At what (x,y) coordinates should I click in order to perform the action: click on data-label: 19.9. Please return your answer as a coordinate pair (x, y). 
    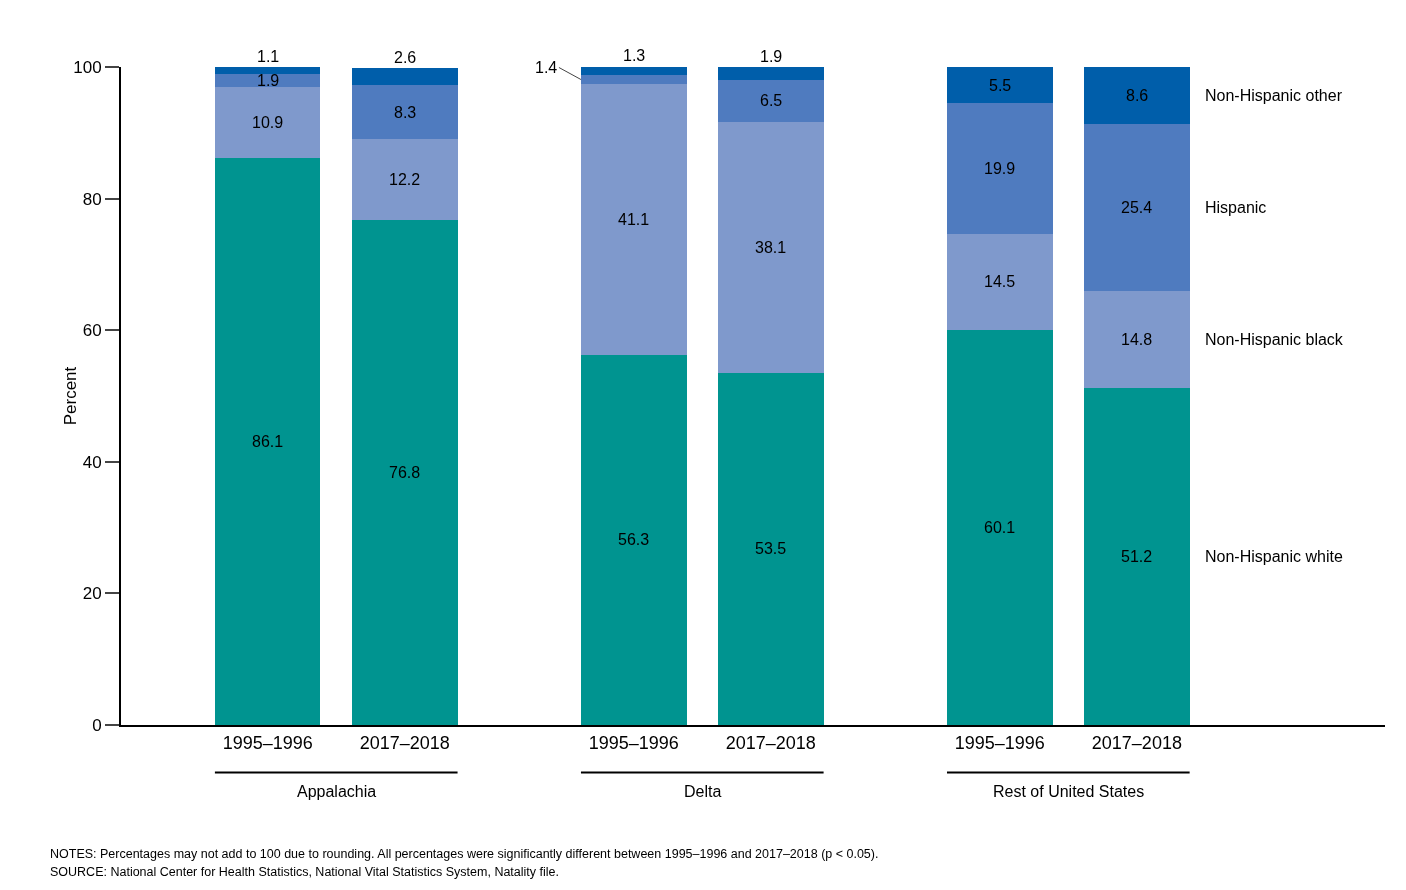
    Looking at the image, I should click on (1000, 168).